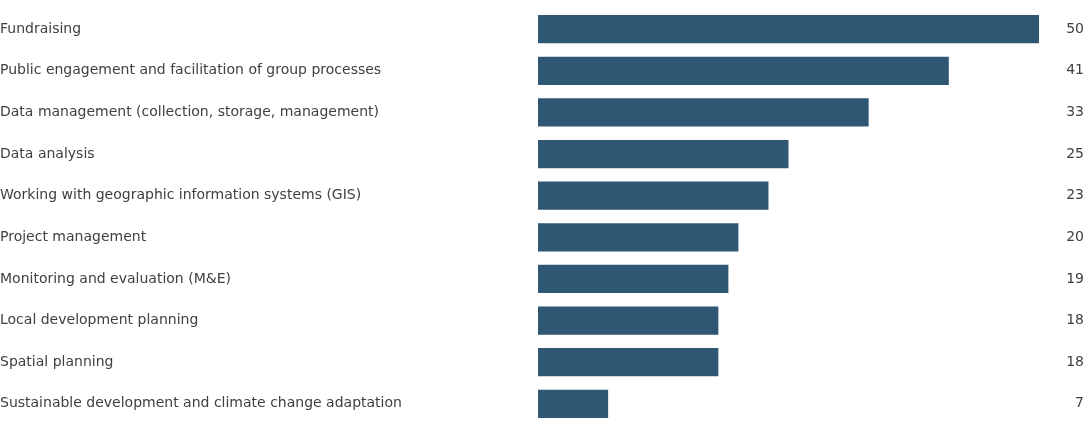  Describe the element at coordinates (1075, 277) in the screenshot. I see `data-label: 19` at that location.